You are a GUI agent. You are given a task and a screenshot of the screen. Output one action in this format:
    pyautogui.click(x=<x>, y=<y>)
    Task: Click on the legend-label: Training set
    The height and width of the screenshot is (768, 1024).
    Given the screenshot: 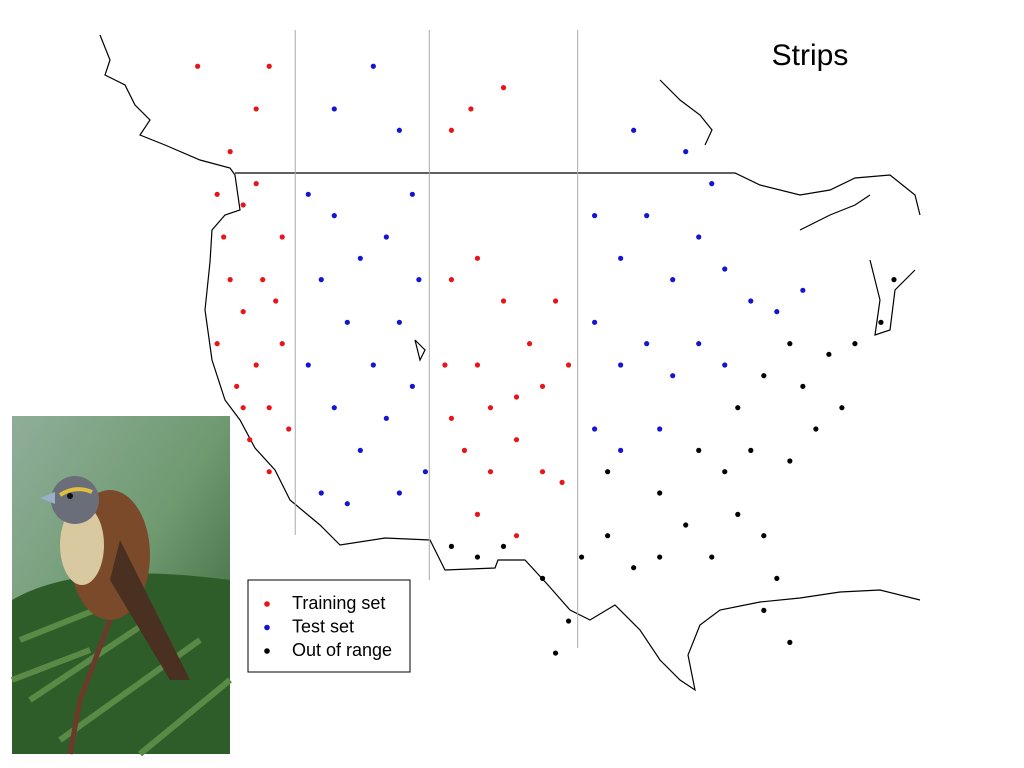 What is the action you would take?
    pyautogui.click(x=338, y=603)
    